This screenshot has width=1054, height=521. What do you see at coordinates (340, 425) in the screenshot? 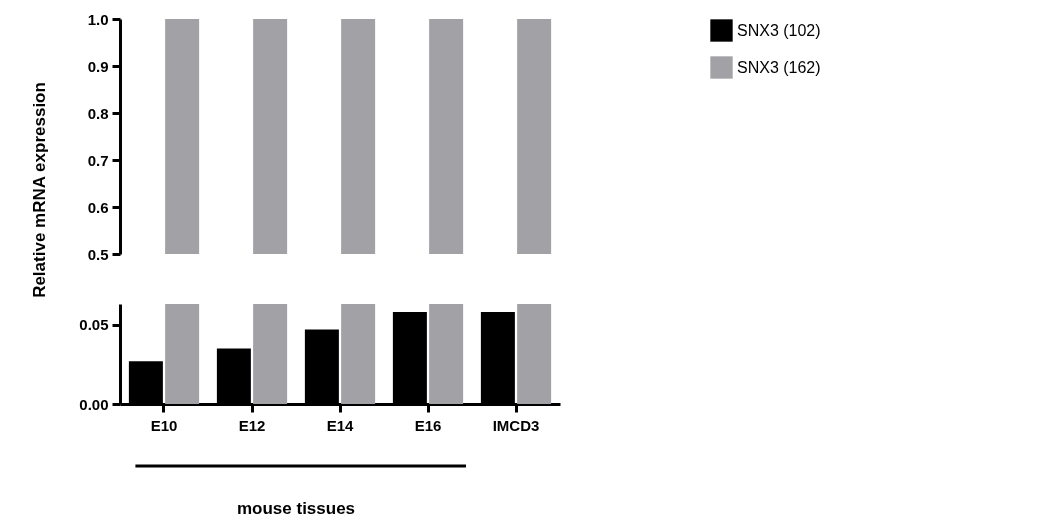
I see `x-tick-label: E14` at bounding box center [340, 425].